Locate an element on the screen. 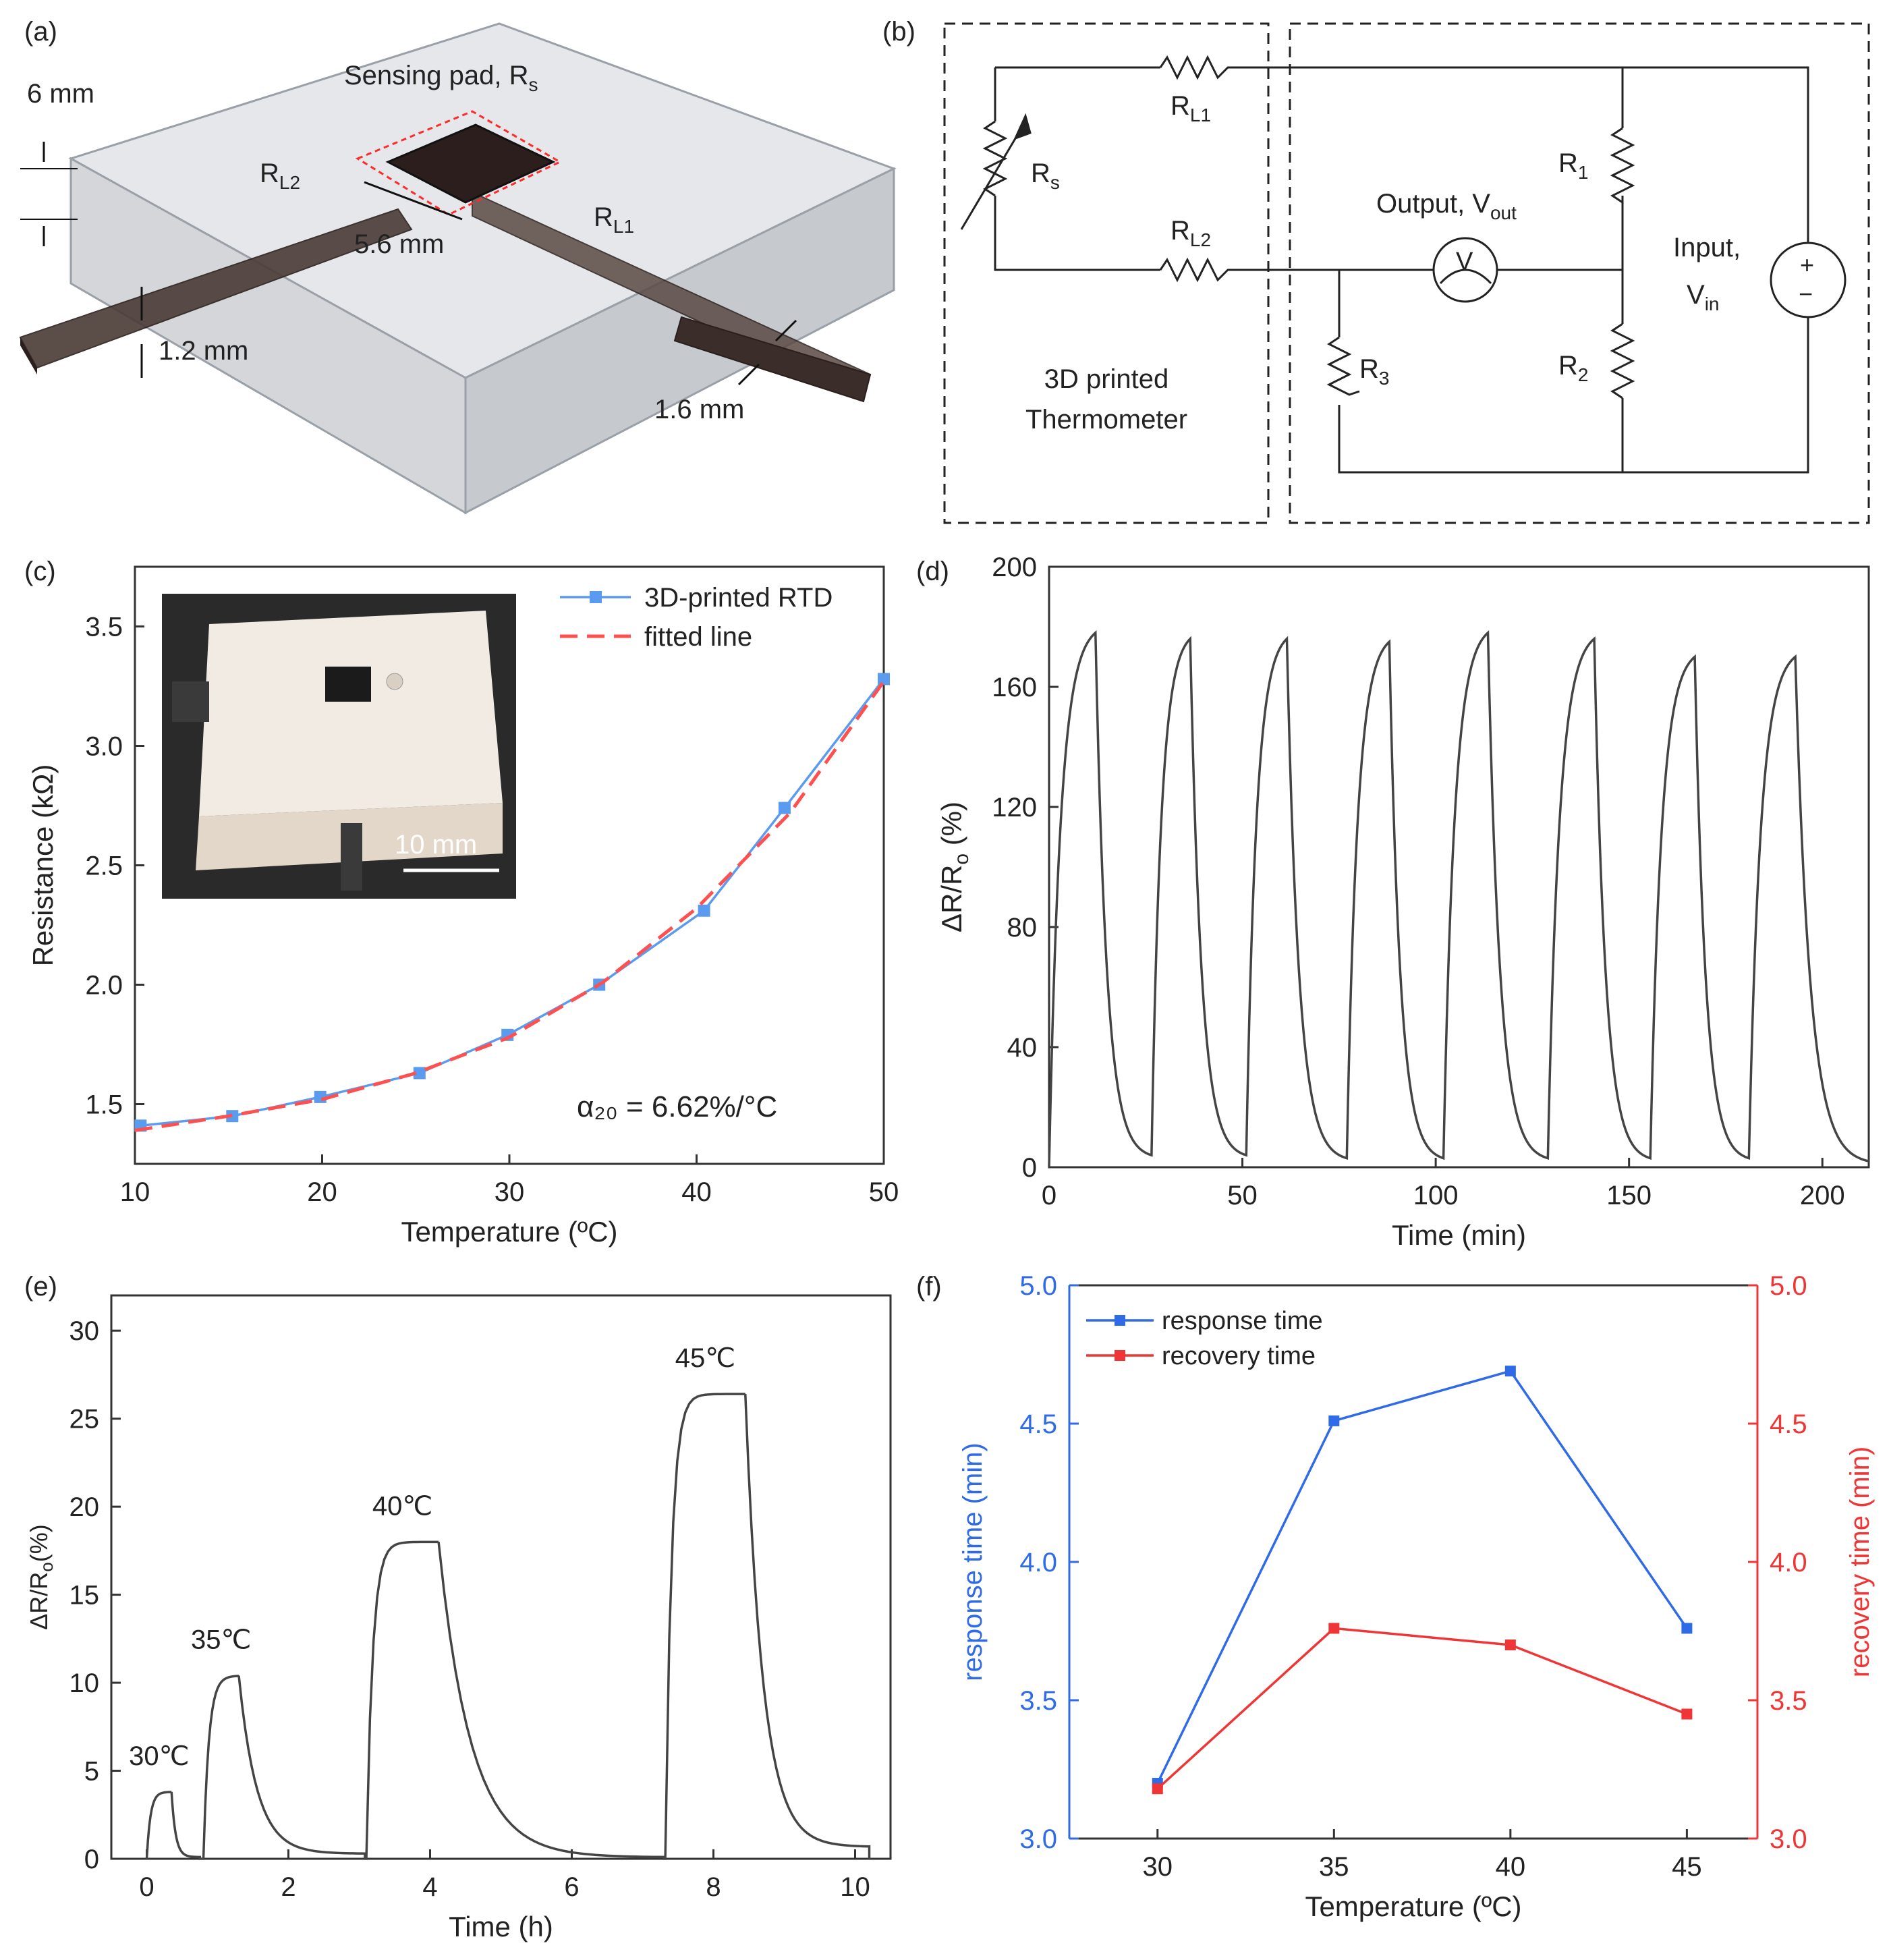 The width and height of the screenshot is (1889, 1960). d-ytick-label: 80 is located at coordinates (1022, 928).